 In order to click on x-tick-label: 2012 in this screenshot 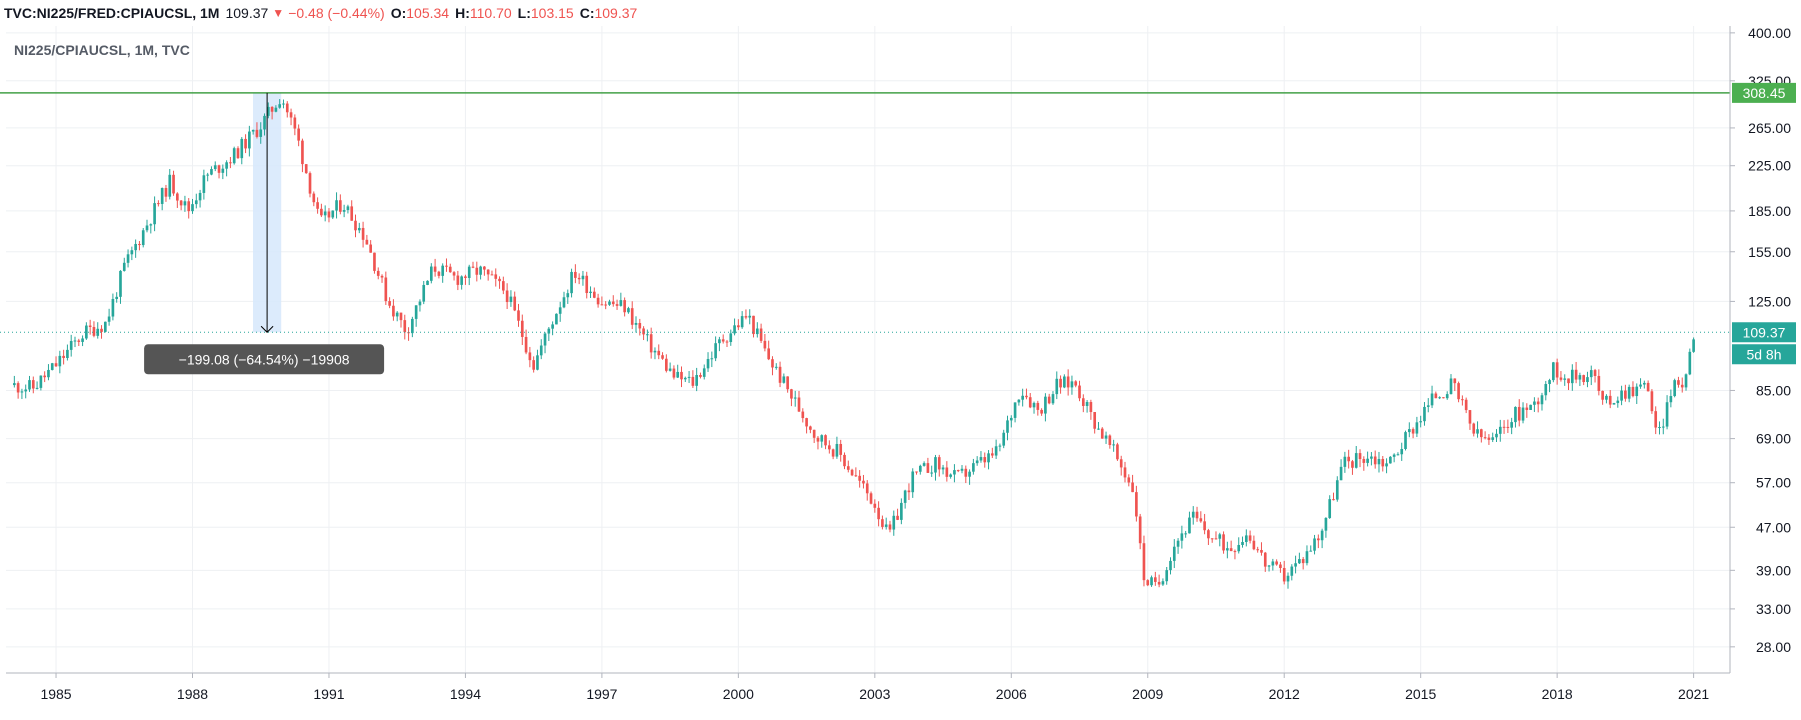, I will do `click(1284, 694)`.